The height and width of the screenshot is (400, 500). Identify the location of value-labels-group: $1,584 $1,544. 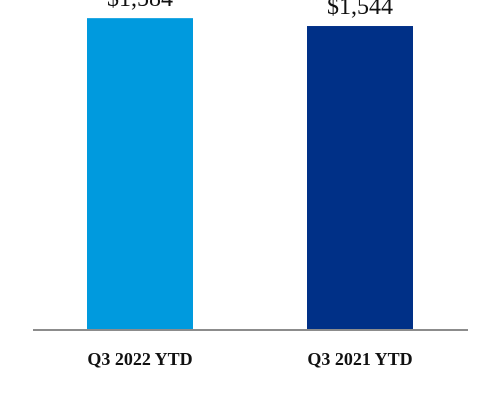
(250, 10).